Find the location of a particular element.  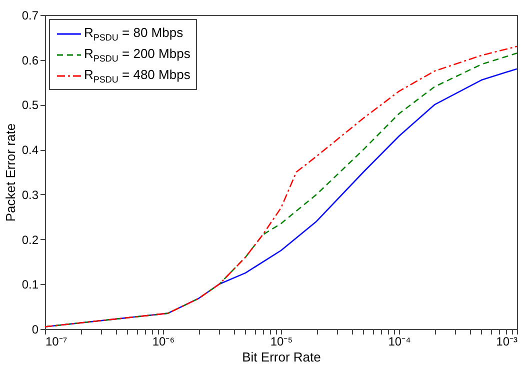

y-tick-label: 0.4 is located at coordinates (30, 150).